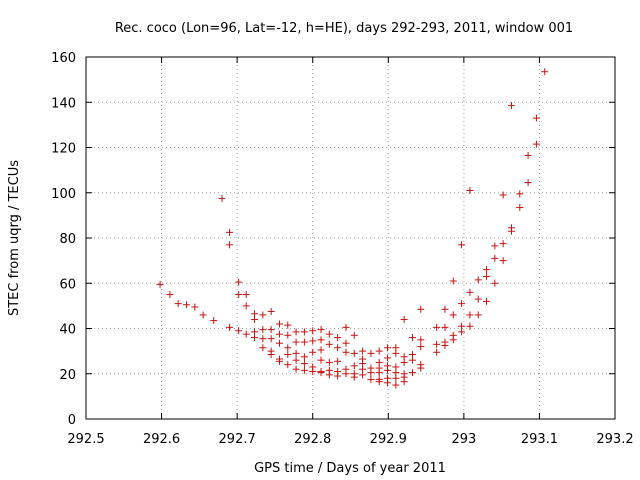 The width and height of the screenshot is (640, 480). Describe the element at coordinates (539, 439) in the screenshot. I see `x-tick-label: 293.1` at that location.